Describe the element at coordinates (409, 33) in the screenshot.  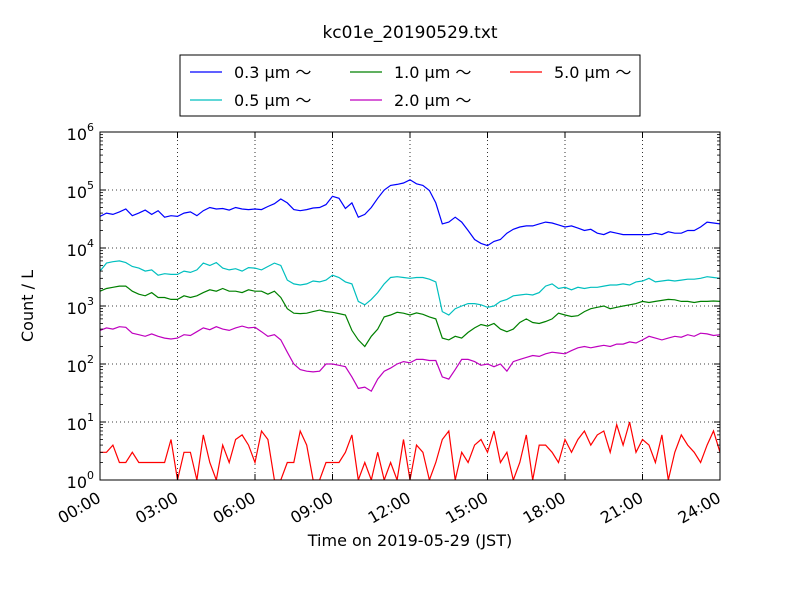
I see `chart-title: kc01e_20190529.txt` at that location.